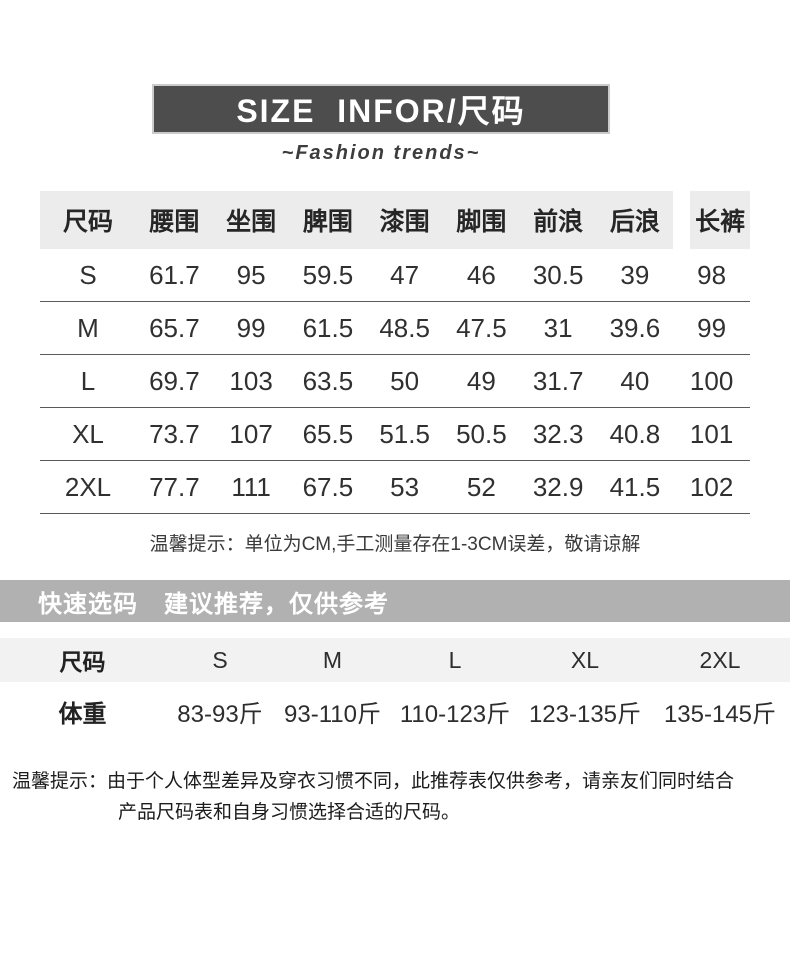 Image resolution: width=790 pixels, height=979 pixels. What do you see at coordinates (88, 486) in the screenshot?
I see `size-cell: 2XL` at bounding box center [88, 486].